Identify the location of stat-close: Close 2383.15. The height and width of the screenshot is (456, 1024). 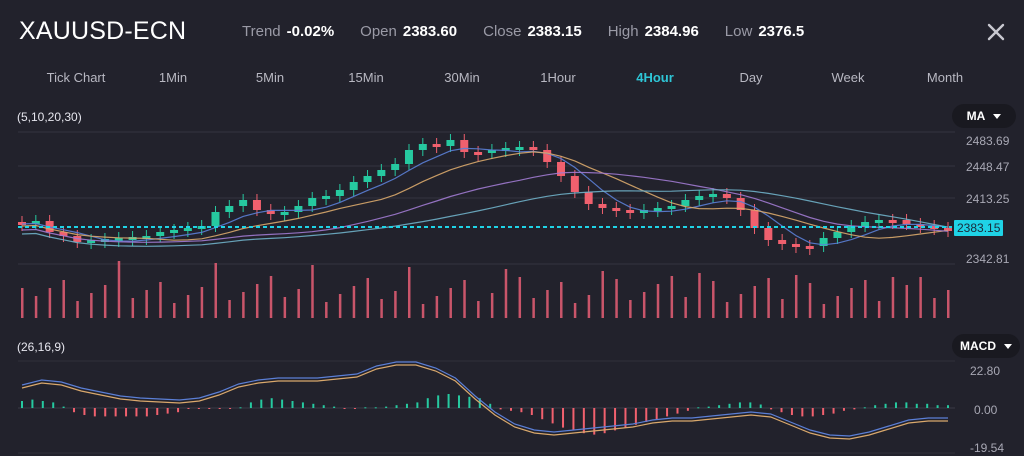
(532, 31).